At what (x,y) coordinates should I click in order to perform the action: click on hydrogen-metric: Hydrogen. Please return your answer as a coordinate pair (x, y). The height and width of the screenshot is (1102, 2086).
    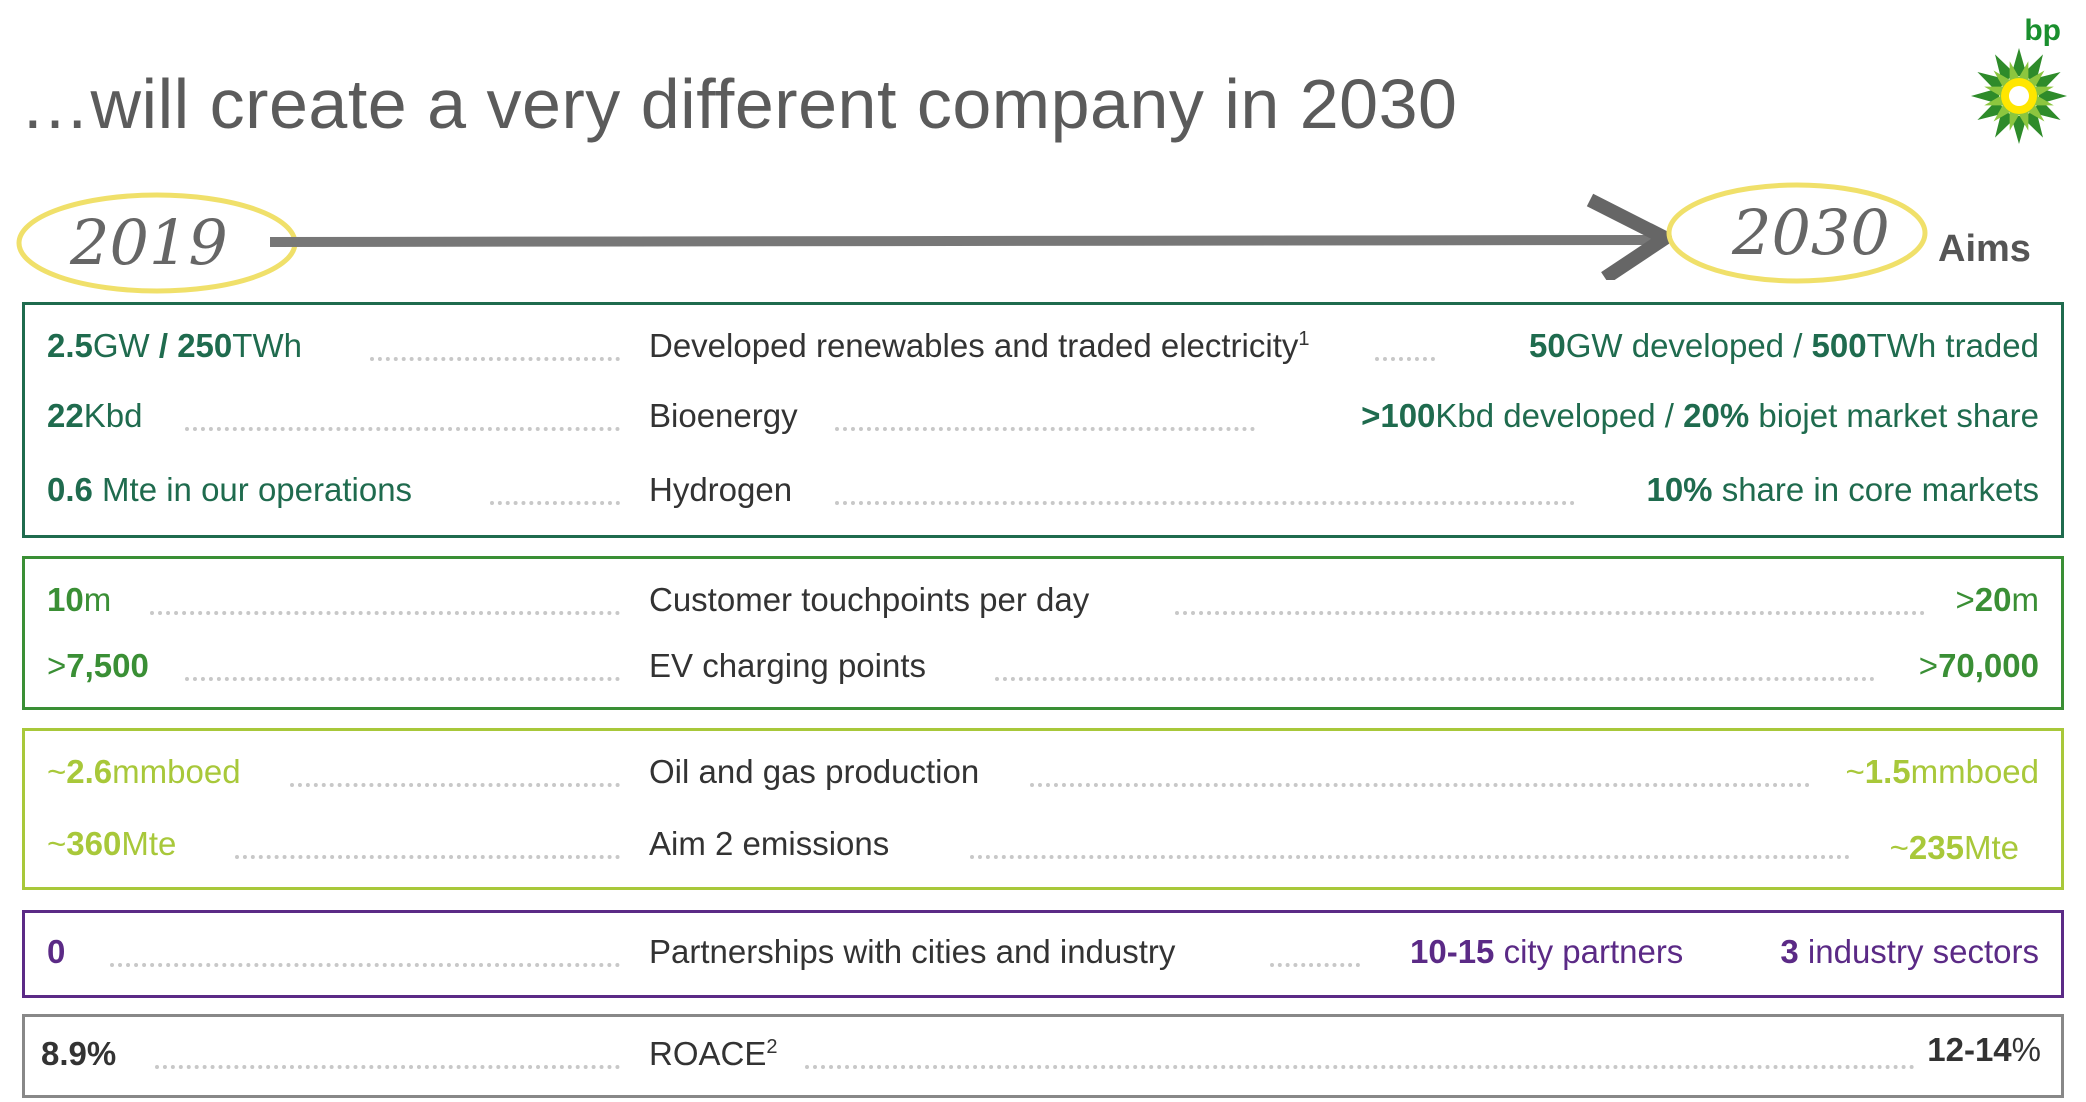
    Looking at the image, I should click on (721, 489).